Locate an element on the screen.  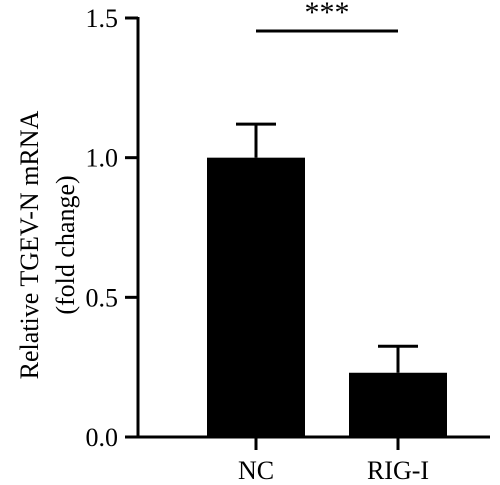
bar-rig-i is located at coordinates (398, 404).